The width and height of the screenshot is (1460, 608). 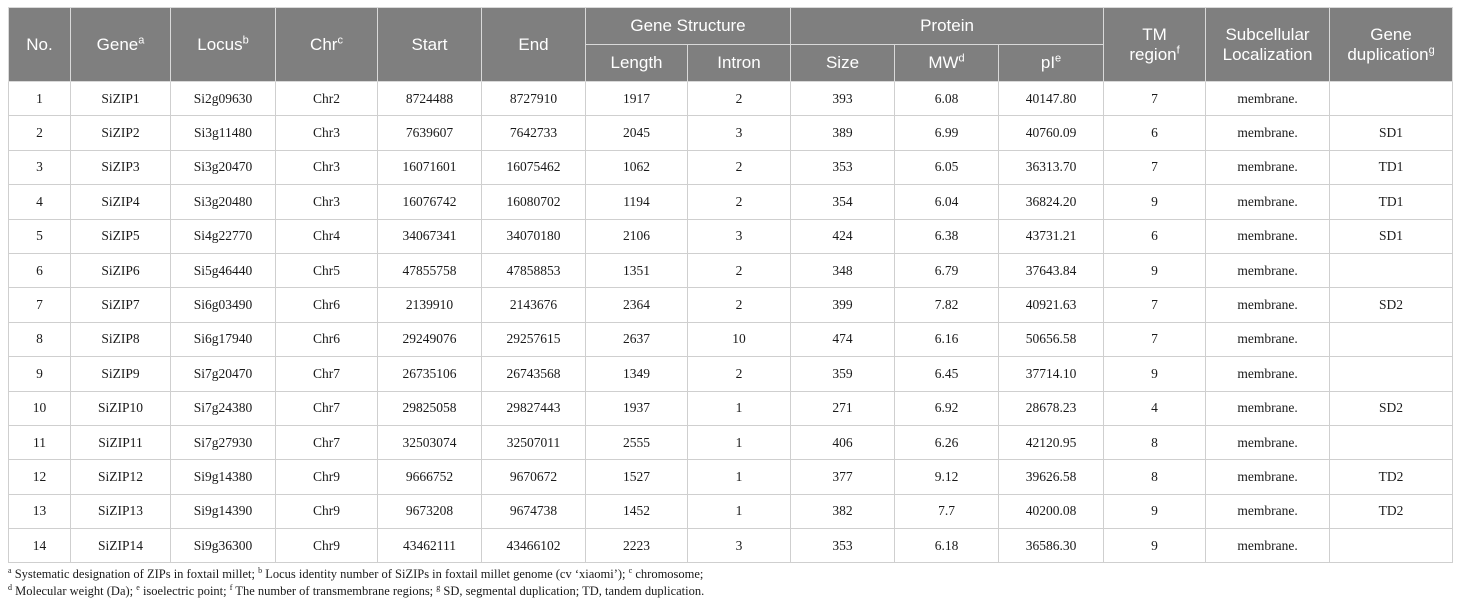 What do you see at coordinates (946, 98) in the screenshot?
I see `cell-mw: 6.08` at bounding box center [946, 98].